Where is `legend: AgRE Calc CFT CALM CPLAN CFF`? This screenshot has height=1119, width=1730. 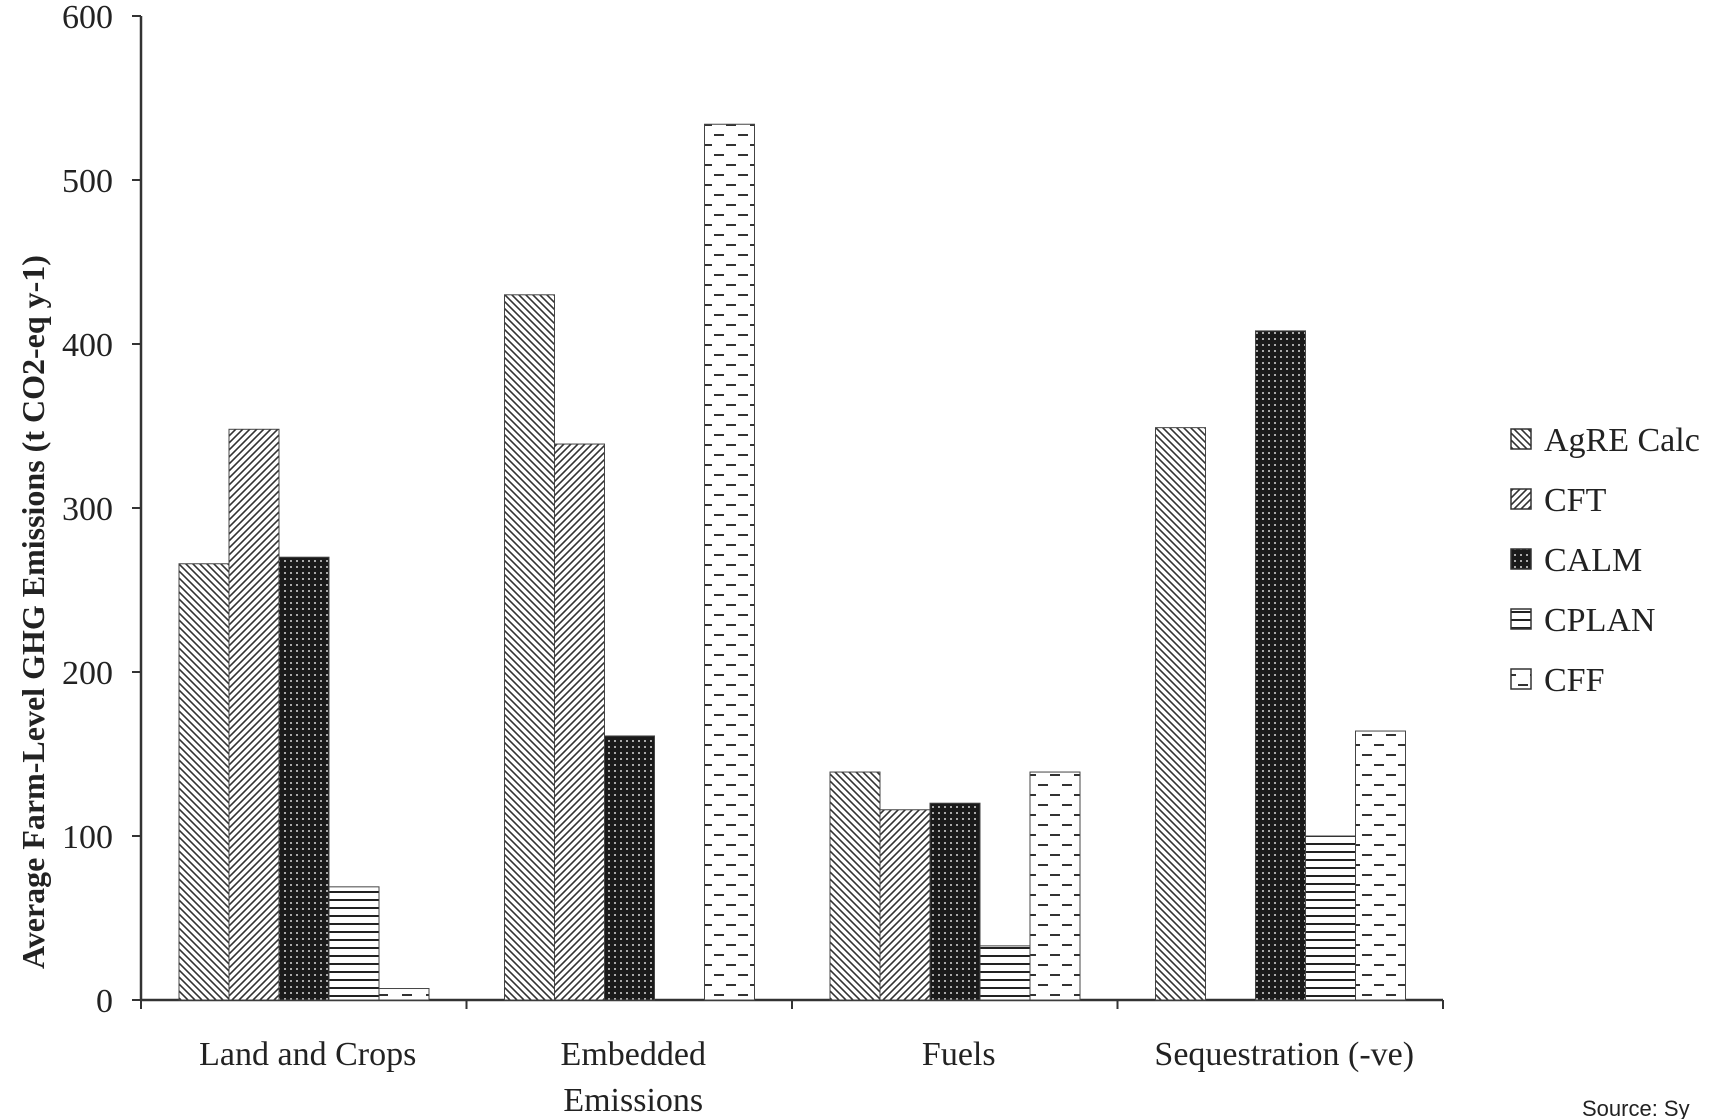
legend: AgRE Calc CFT CALM CPLAN CFF is located at coordinates (1605, 560).